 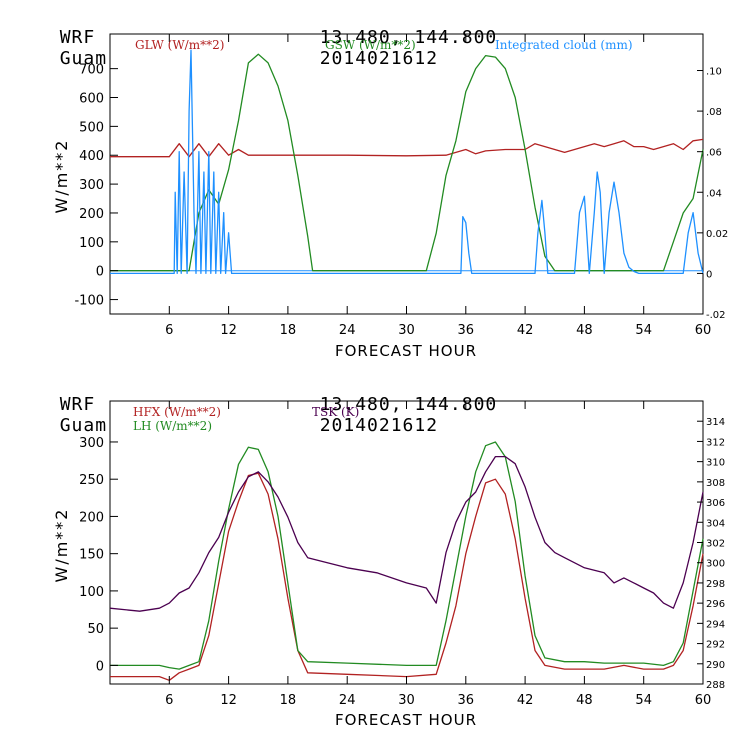 What do you see at coordinates (91, 185) in the screenshot?
I see `panel1-ytick-label: 300` at bounding box center [91, 185].